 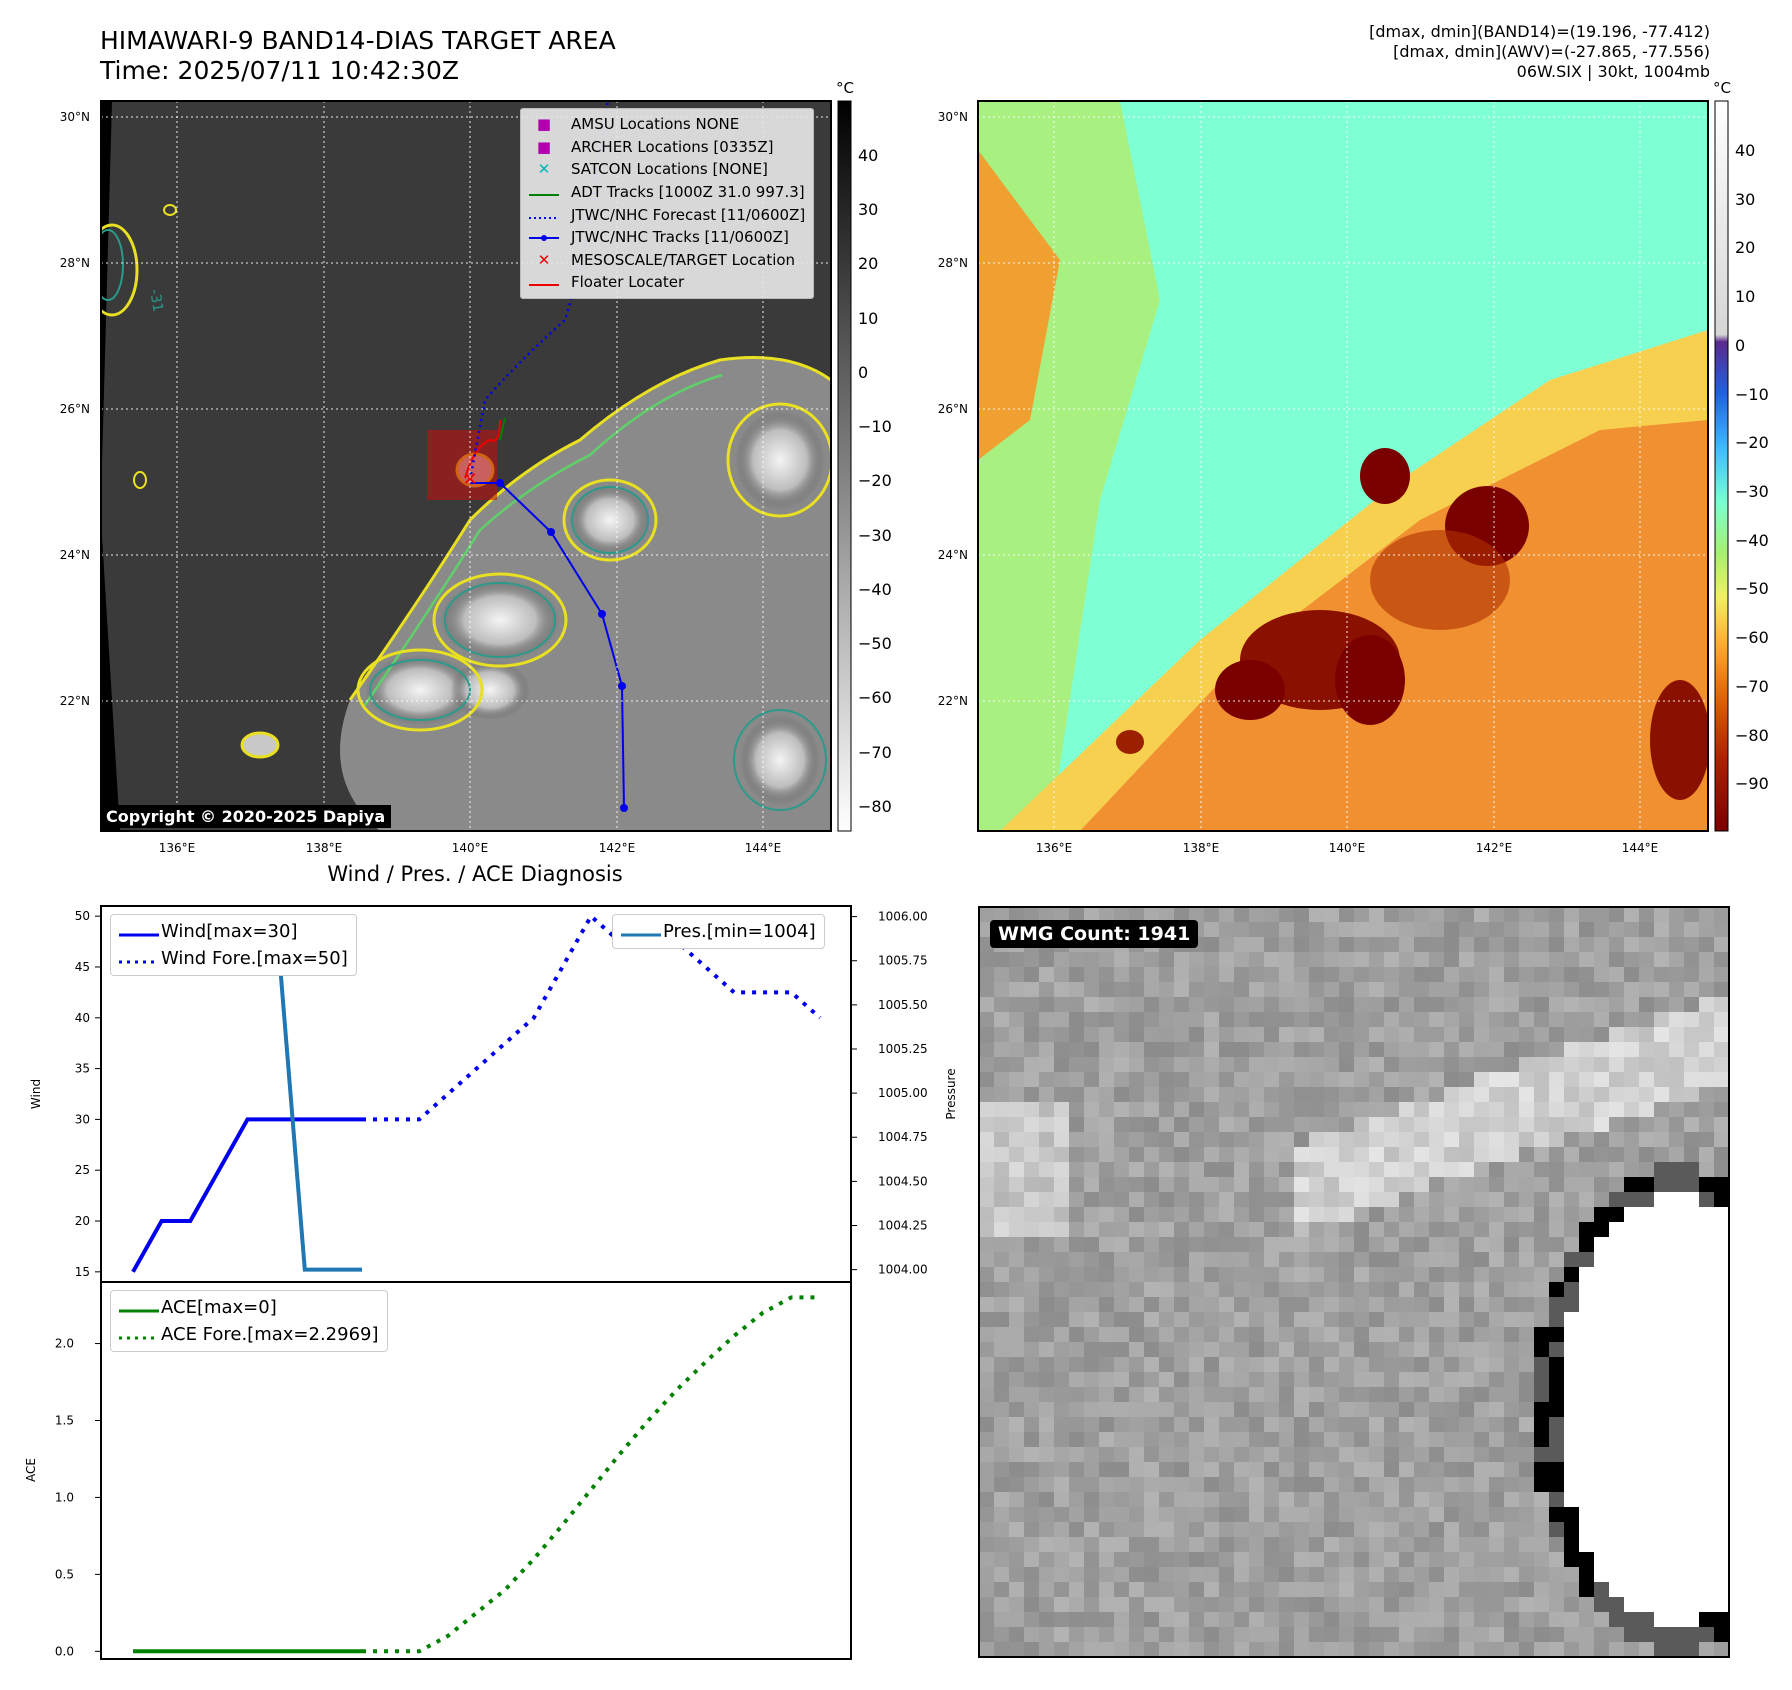 I want to click on ace-tick-label: 0.5, so click(x=64, y=1574).